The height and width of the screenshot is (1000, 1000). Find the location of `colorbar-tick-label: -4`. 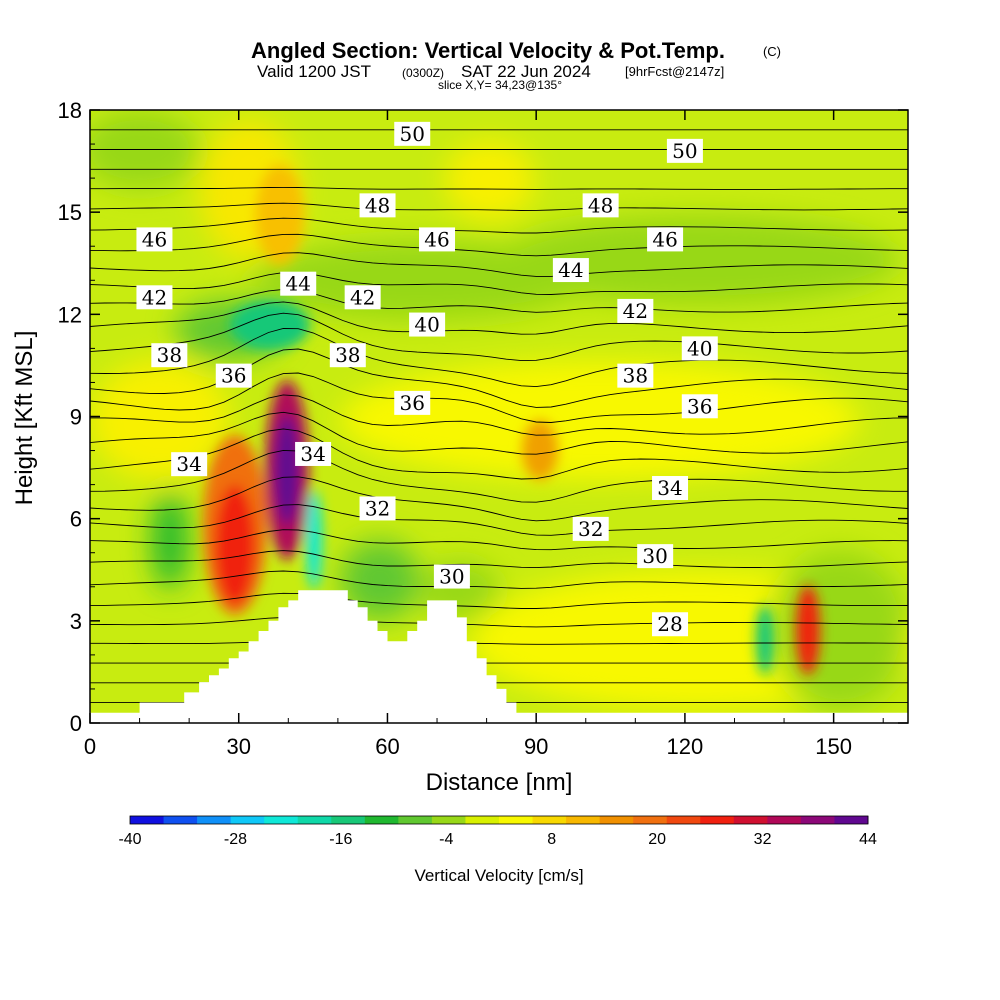

colorbar-tick-label: -4 is located at coordinates (446, 839).